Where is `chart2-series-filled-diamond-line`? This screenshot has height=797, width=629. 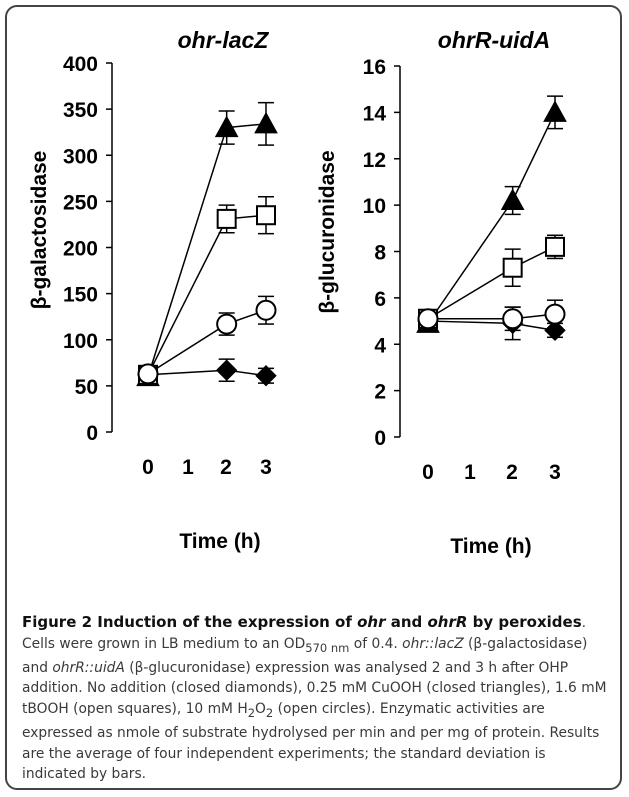 chart2-series-filled-diamond-line is located at coordinates (491, 326).